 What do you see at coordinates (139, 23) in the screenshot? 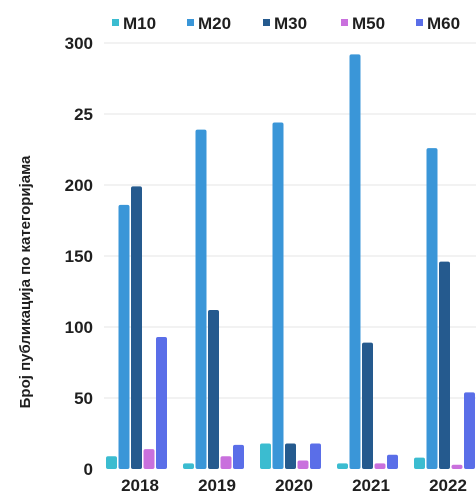
I see `legend-label-m10: M10` at bounding box center [139, 23].